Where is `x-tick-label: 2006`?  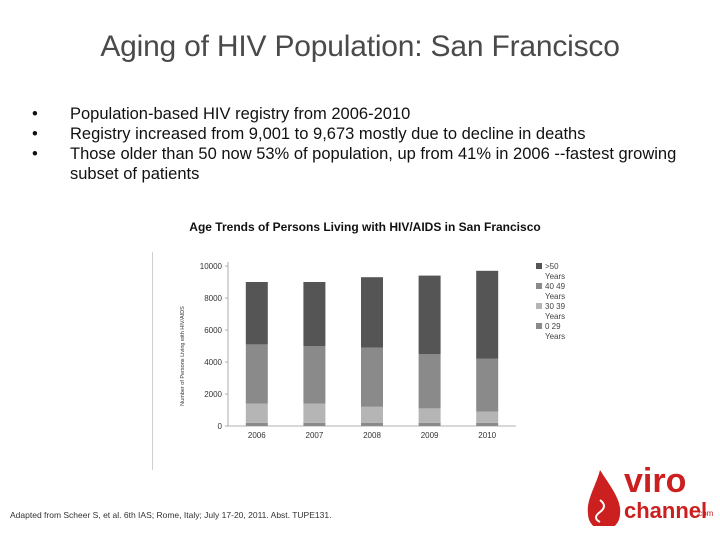
x-tick-label: 2006 is located at coordinates (257, 435).